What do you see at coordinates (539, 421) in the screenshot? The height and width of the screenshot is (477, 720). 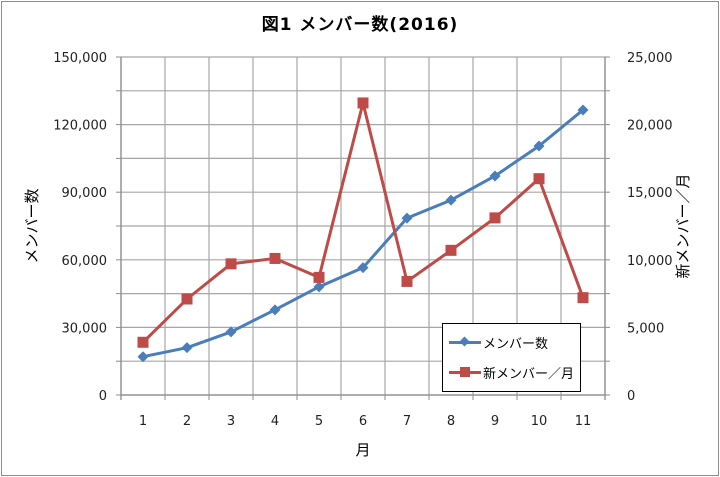 I see `x-tick-label: 10` at bounding box center [539, 421].